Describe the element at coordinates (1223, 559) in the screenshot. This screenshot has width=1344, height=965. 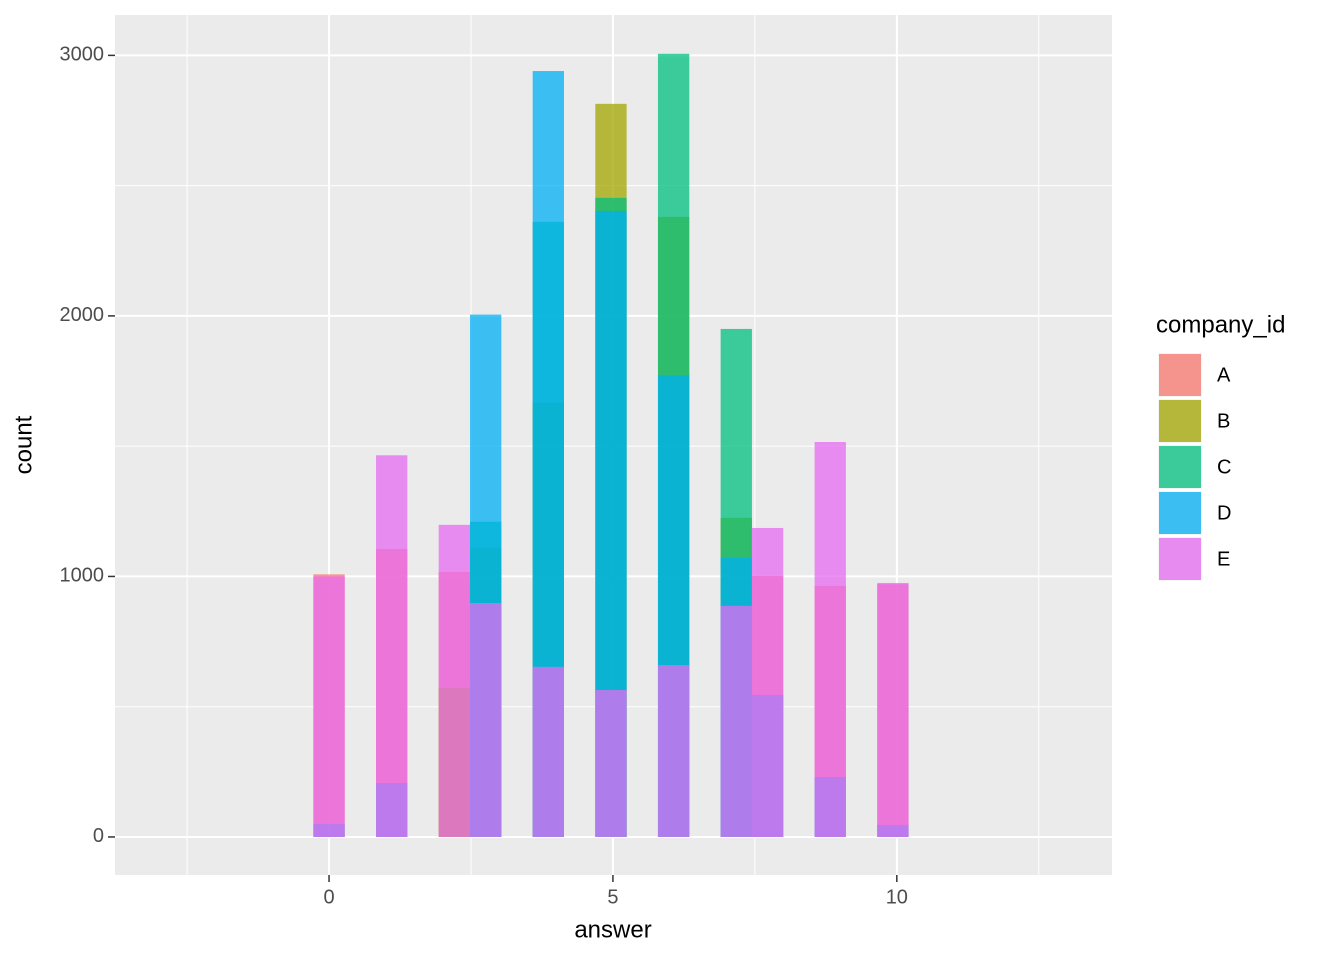
I see `legend-label: E` at that location.